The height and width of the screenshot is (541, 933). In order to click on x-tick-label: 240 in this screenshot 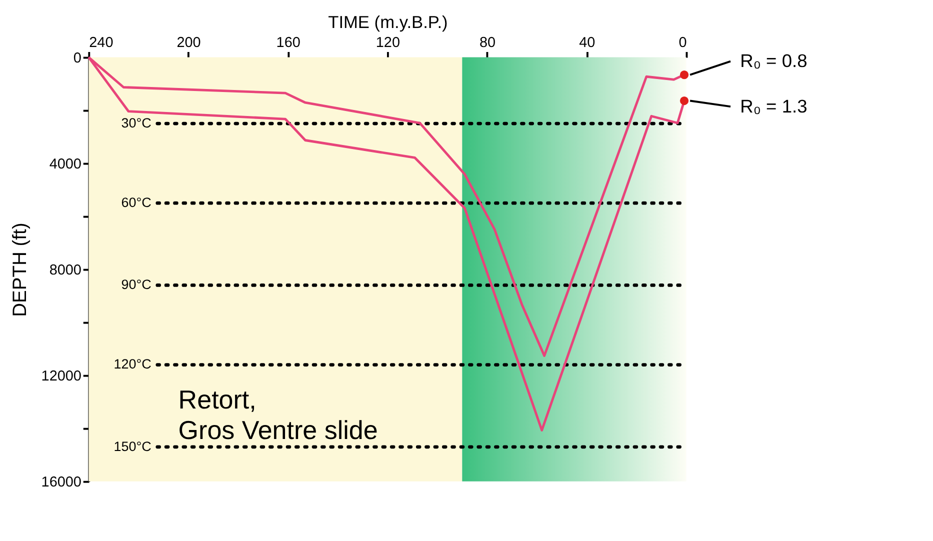, I will do `click(101, 43)`.